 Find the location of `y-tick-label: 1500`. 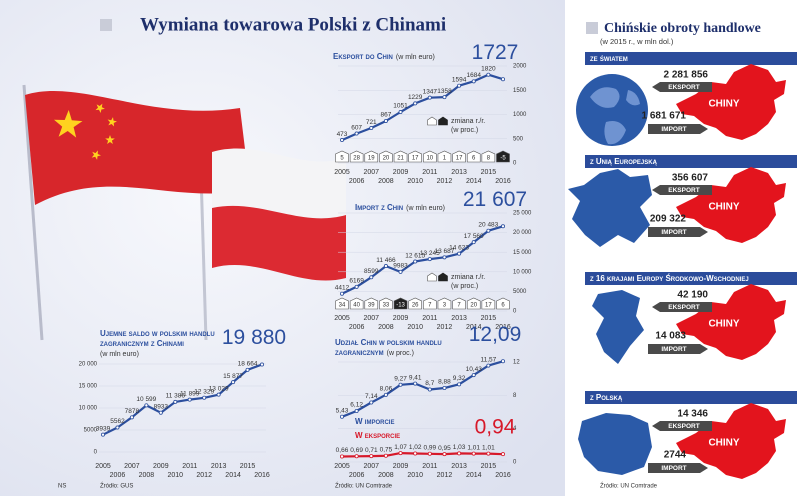

y-tick-label: 1500 is located at coordinates (520, 91).